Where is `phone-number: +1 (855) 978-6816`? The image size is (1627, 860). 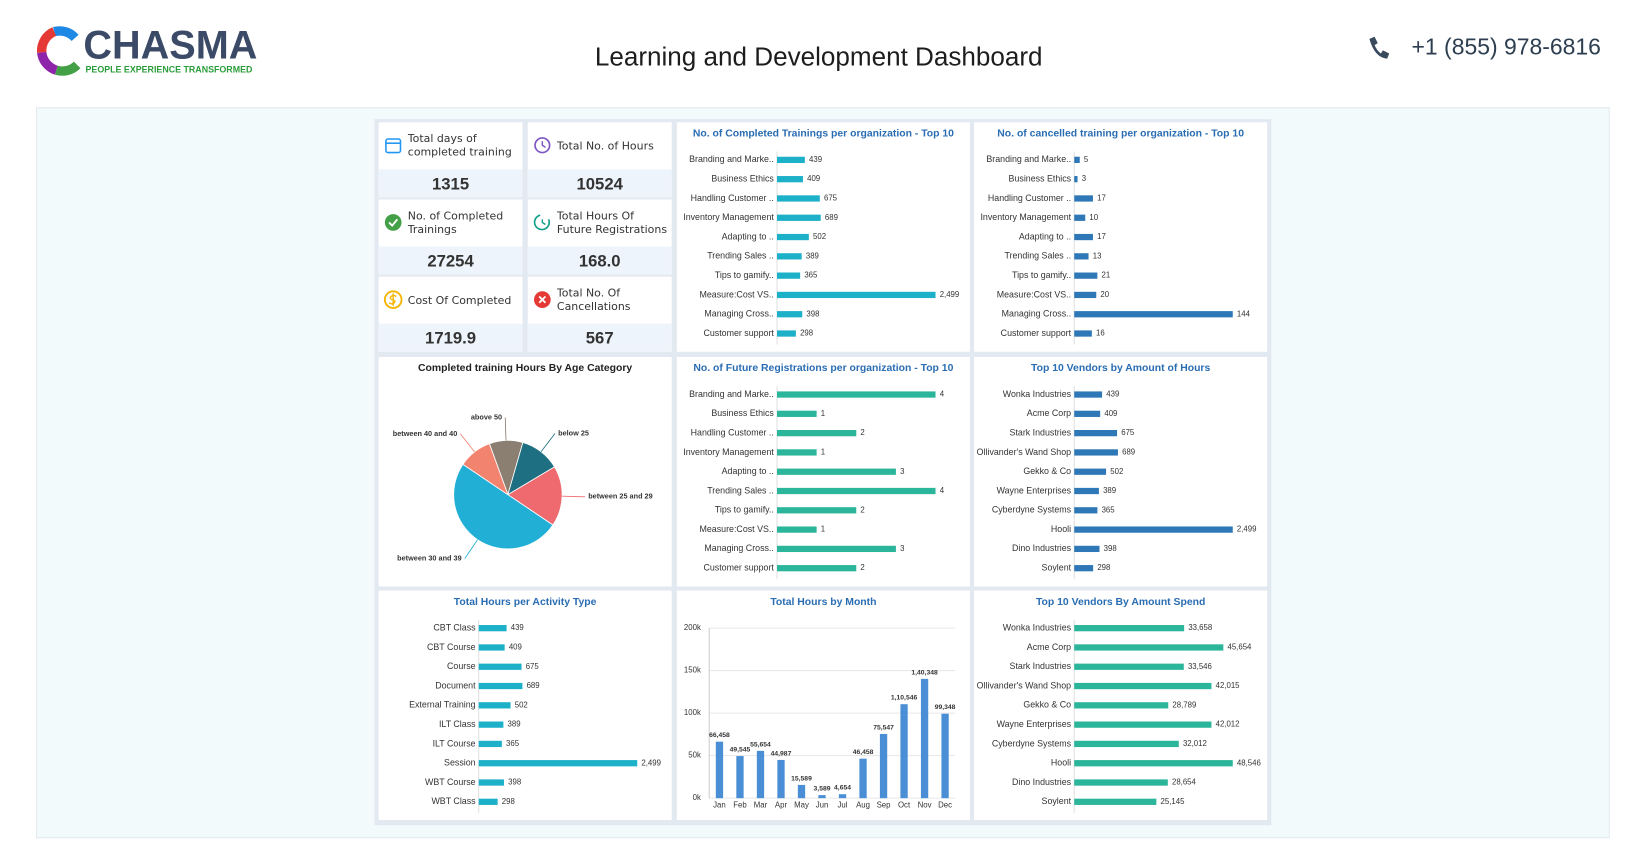 phone-number: +1 (855) 978-6816 is located at coordinates (1506, 46).